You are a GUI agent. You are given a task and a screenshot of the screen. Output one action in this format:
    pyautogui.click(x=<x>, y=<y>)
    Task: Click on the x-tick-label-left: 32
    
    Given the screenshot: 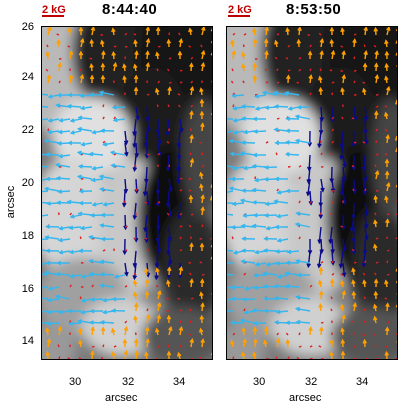 What is the action you would take?
    pyautogui.click(x=128, y=382)
    